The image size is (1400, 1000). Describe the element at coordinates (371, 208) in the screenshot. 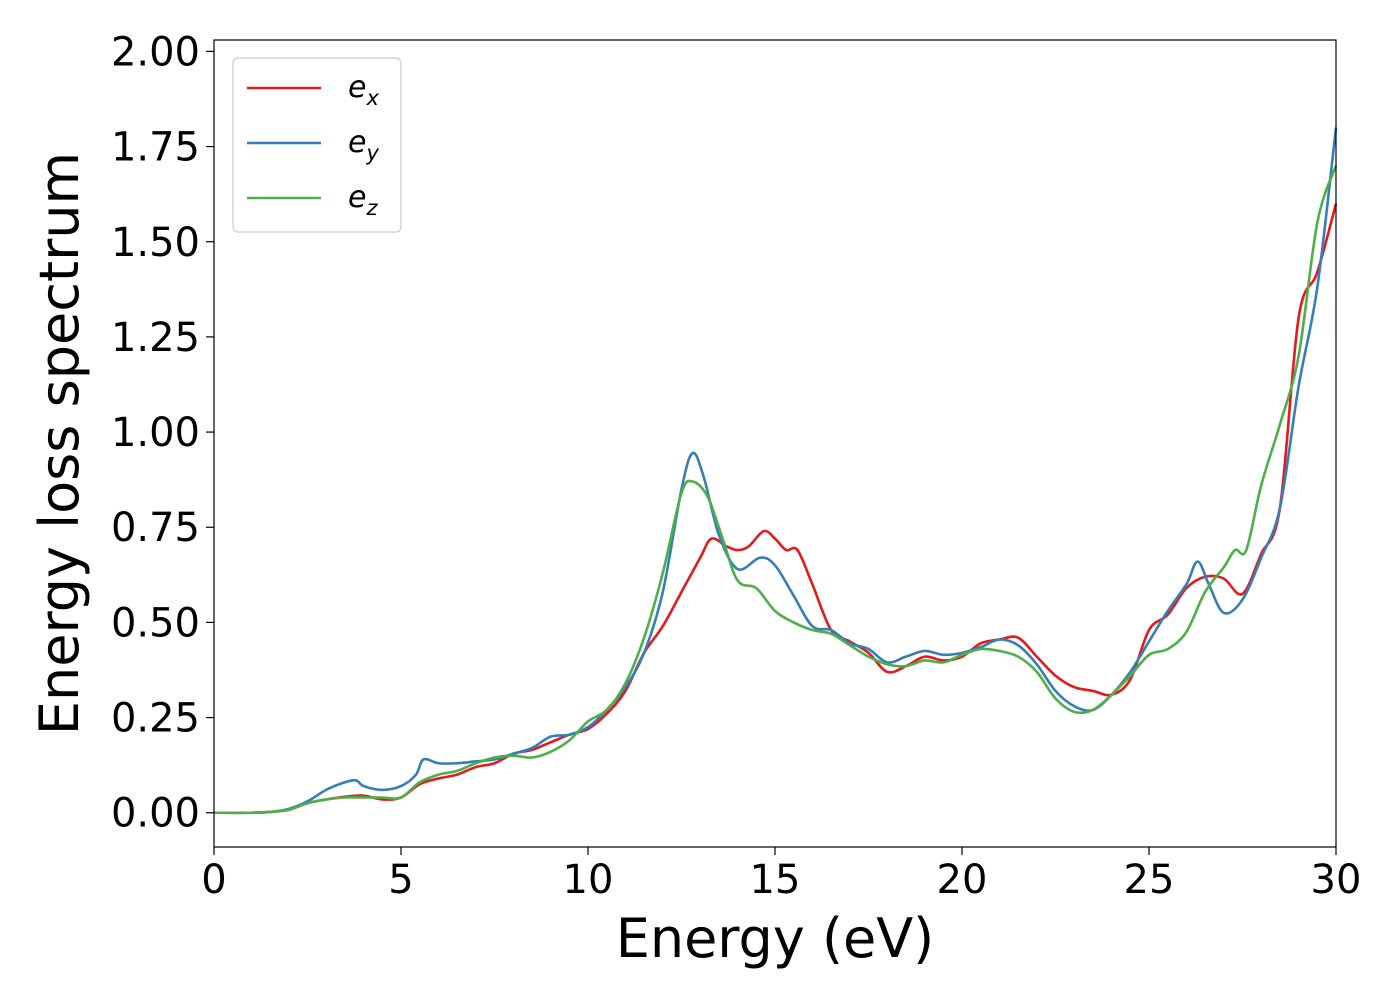

I see `legend-label-subscript: z` at that location.